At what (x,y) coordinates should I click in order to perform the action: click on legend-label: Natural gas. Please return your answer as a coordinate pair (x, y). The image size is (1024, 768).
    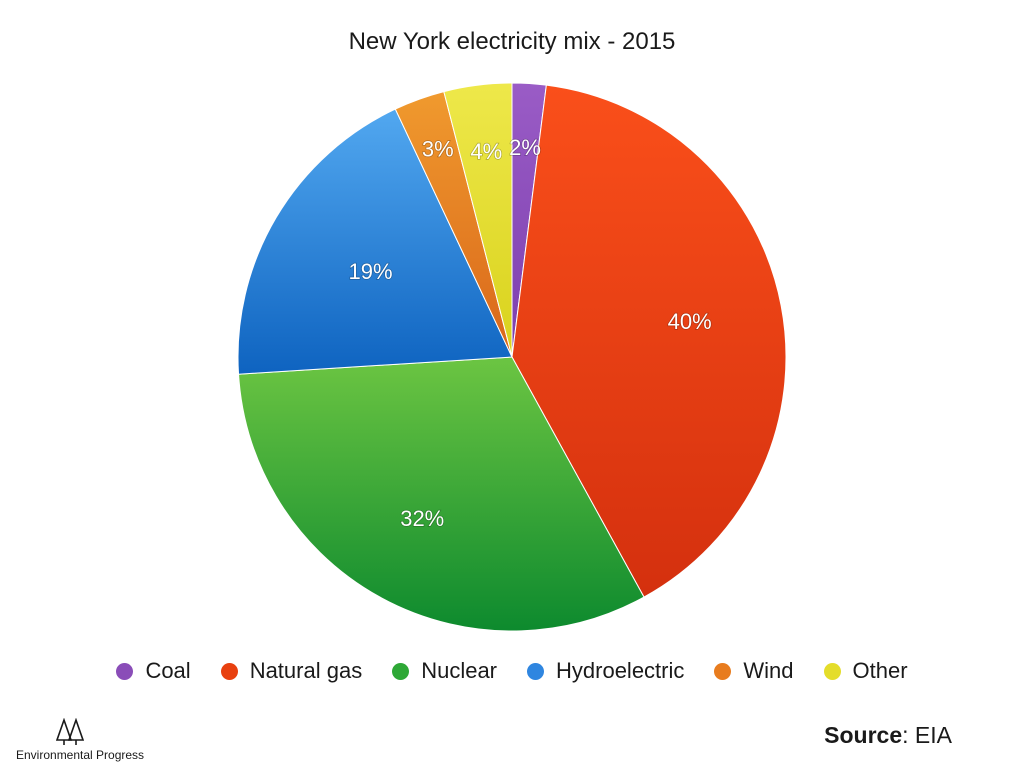
    Looking at the image, I should click on (306, 670).